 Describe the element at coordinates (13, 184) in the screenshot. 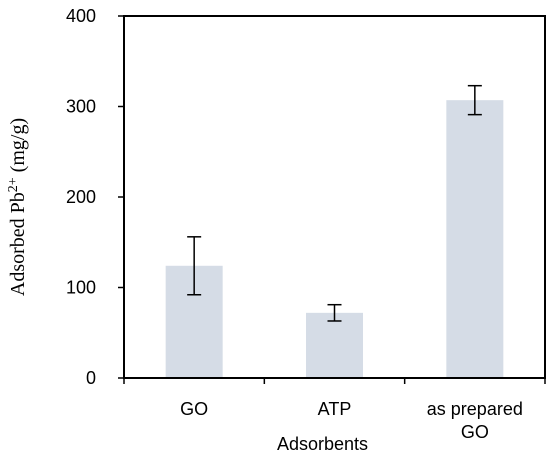

I see `y-axis-title-superscript: 2+` at that location.